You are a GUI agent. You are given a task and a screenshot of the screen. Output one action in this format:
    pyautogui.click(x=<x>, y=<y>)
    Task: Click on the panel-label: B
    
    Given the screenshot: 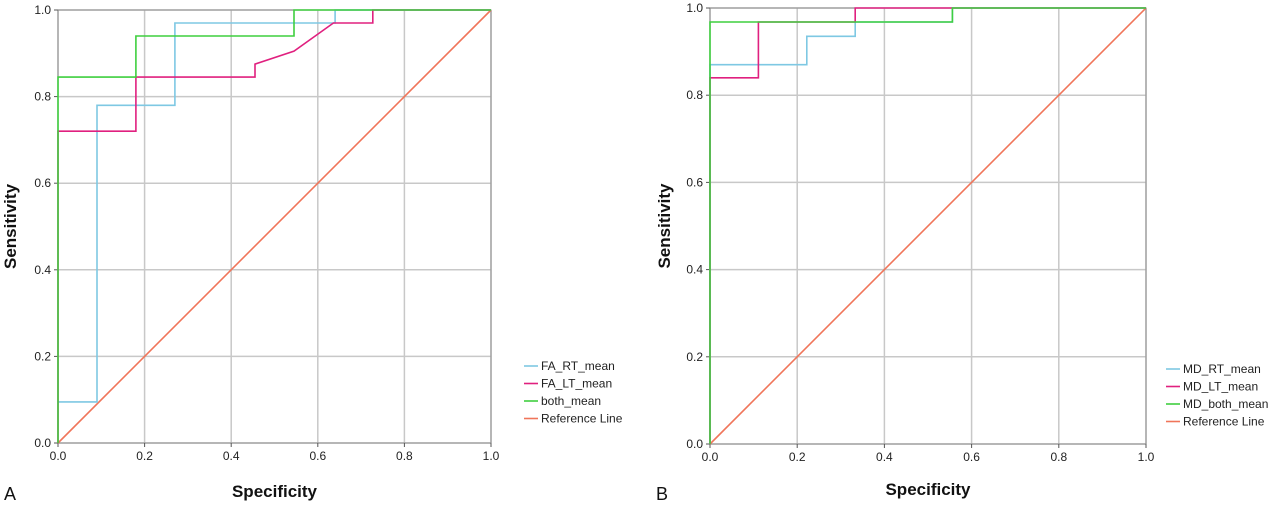 What is the action you would take?
    pyautogui.click(x=662, y=494)
    